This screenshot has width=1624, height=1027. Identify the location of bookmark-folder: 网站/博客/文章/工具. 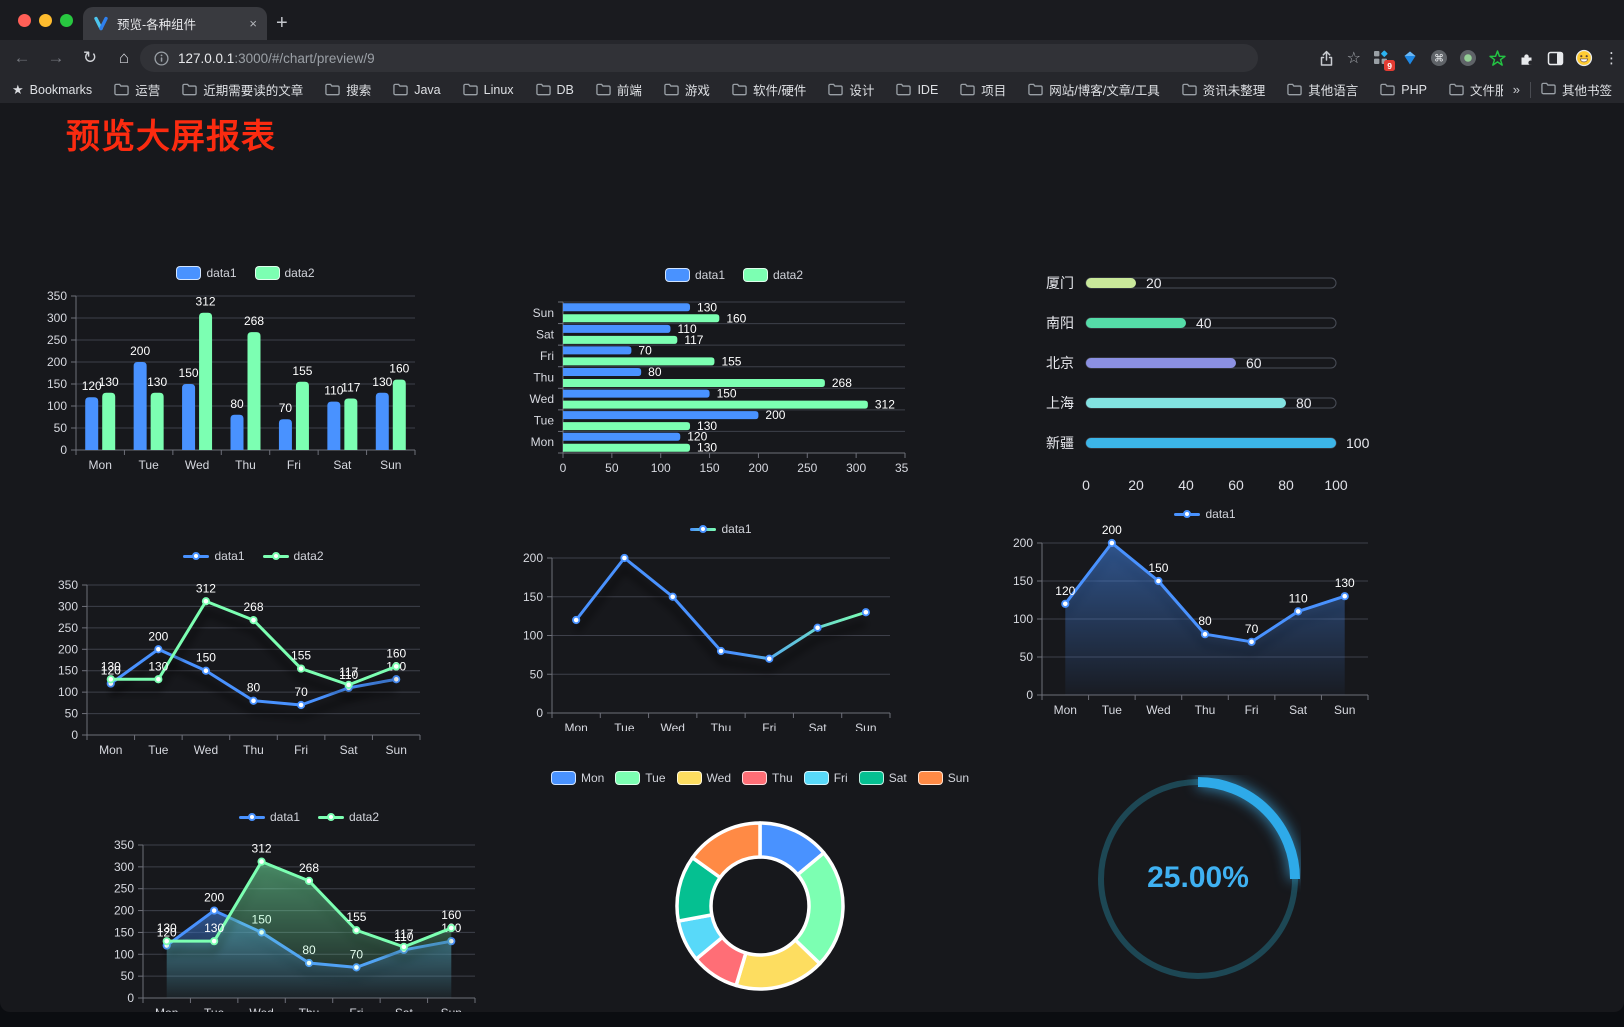
(1094, 89).